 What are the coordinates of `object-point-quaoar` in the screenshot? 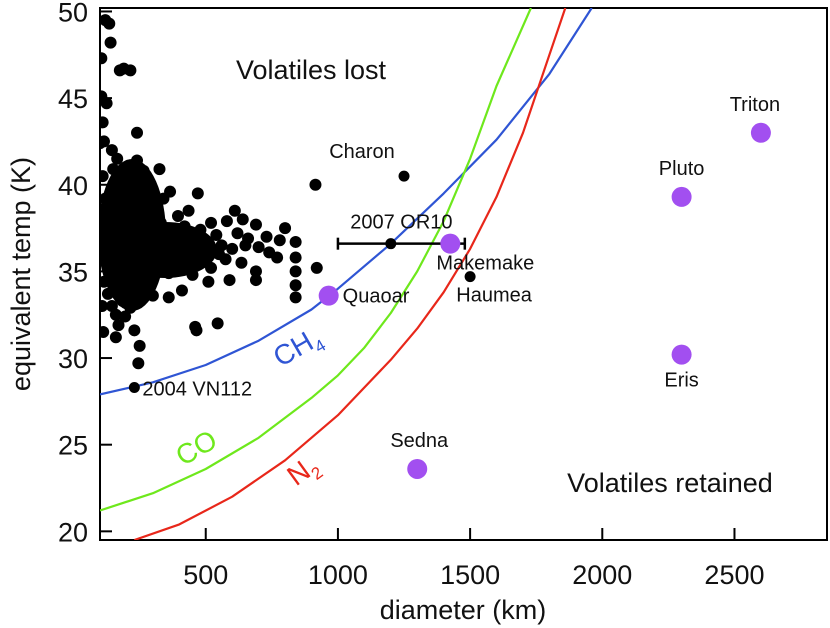 It's located at (328, 295).